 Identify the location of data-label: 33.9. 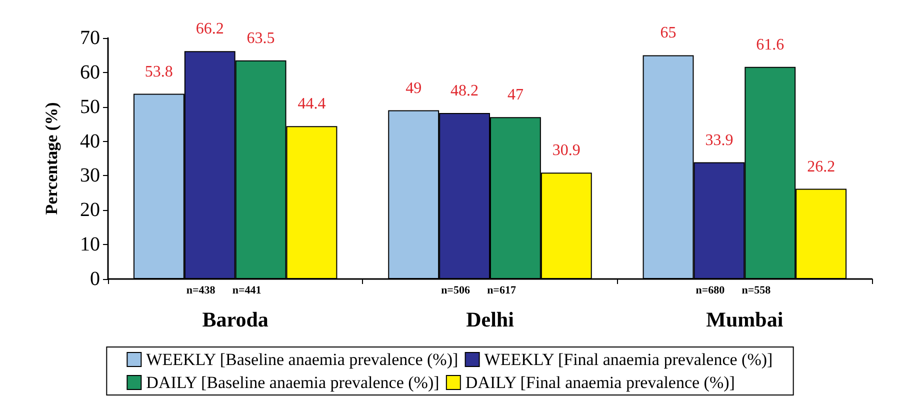
(719, 140).